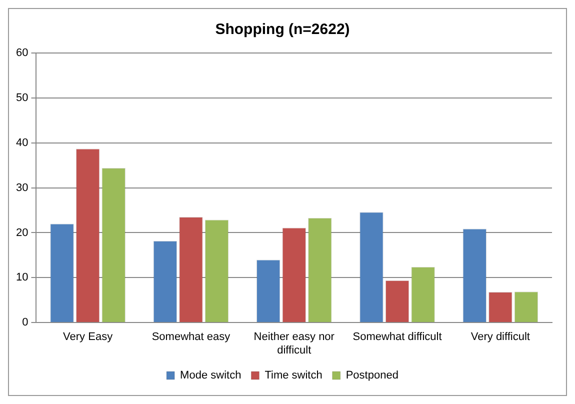 The image size is (575, 404). I want to click on legend-label: Postponed, so click(372, 376).